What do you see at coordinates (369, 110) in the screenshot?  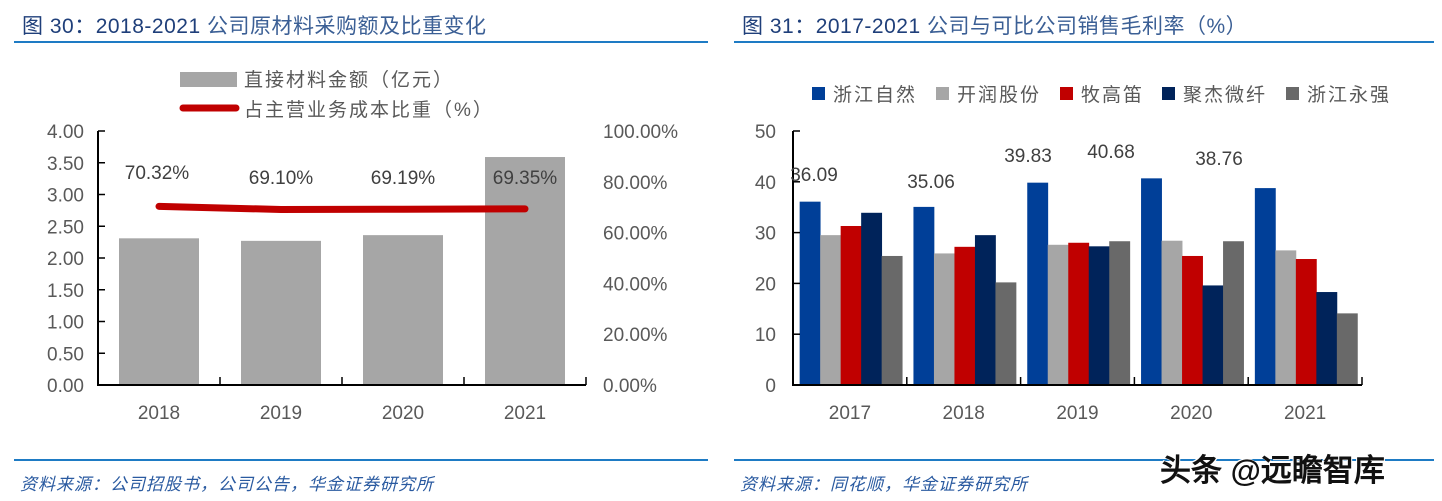 I see `legend-line-label: 占主营业务成本比重（%）` at bounding box center [369, 110].